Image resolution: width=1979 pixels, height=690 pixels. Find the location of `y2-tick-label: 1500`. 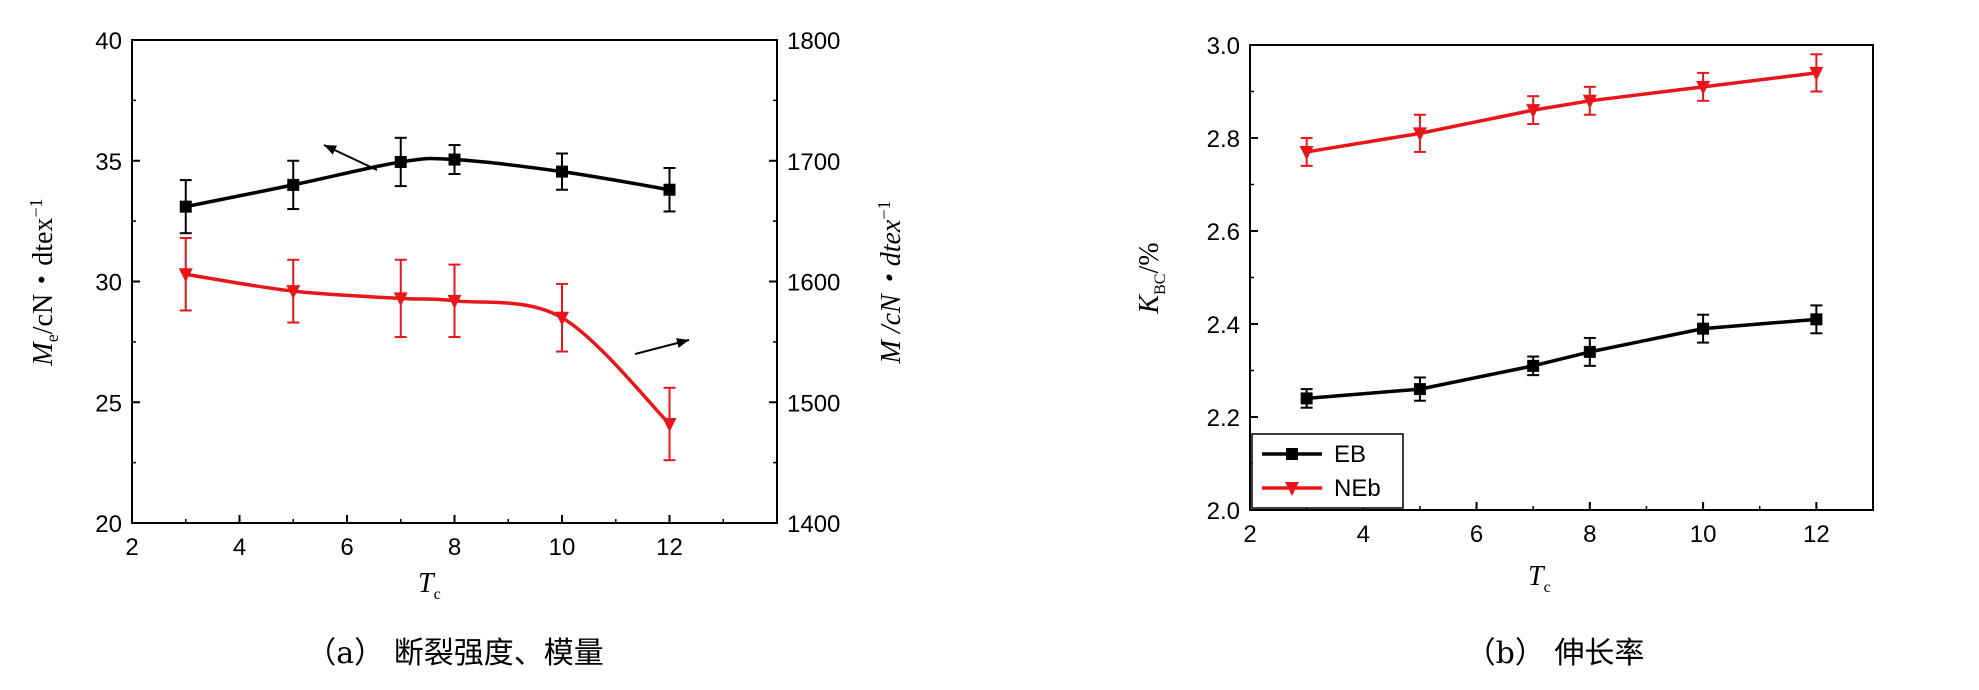

y2-tick-label: 1500 is located at coordinates (813, 403).